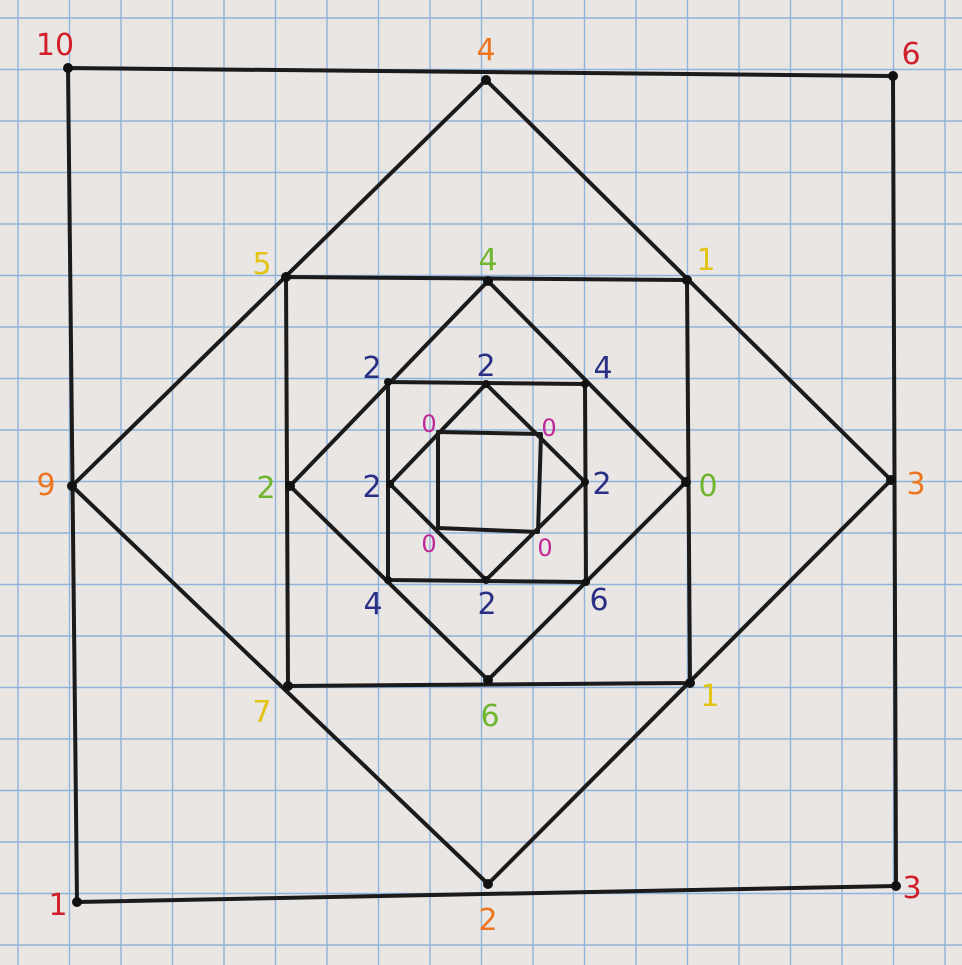 This screenshot has width=962, height=965. Describe the element at coordinates (598, 600) in the screenshot. I see `label-third-square-bottom-right: 6` at that location.